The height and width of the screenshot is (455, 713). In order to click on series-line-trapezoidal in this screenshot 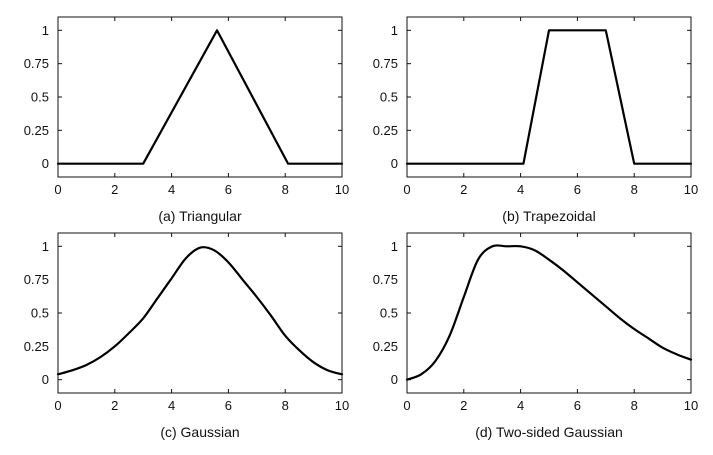, I will do `click(549, 97)`.